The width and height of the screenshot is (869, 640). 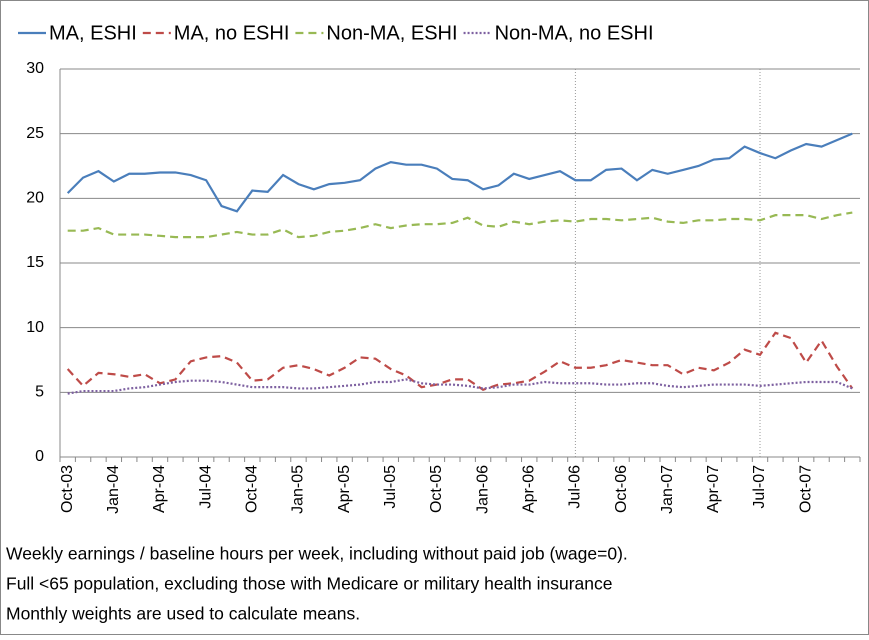 I want to click on x-tick-label: Jan-07, so click(x=667, y=489).